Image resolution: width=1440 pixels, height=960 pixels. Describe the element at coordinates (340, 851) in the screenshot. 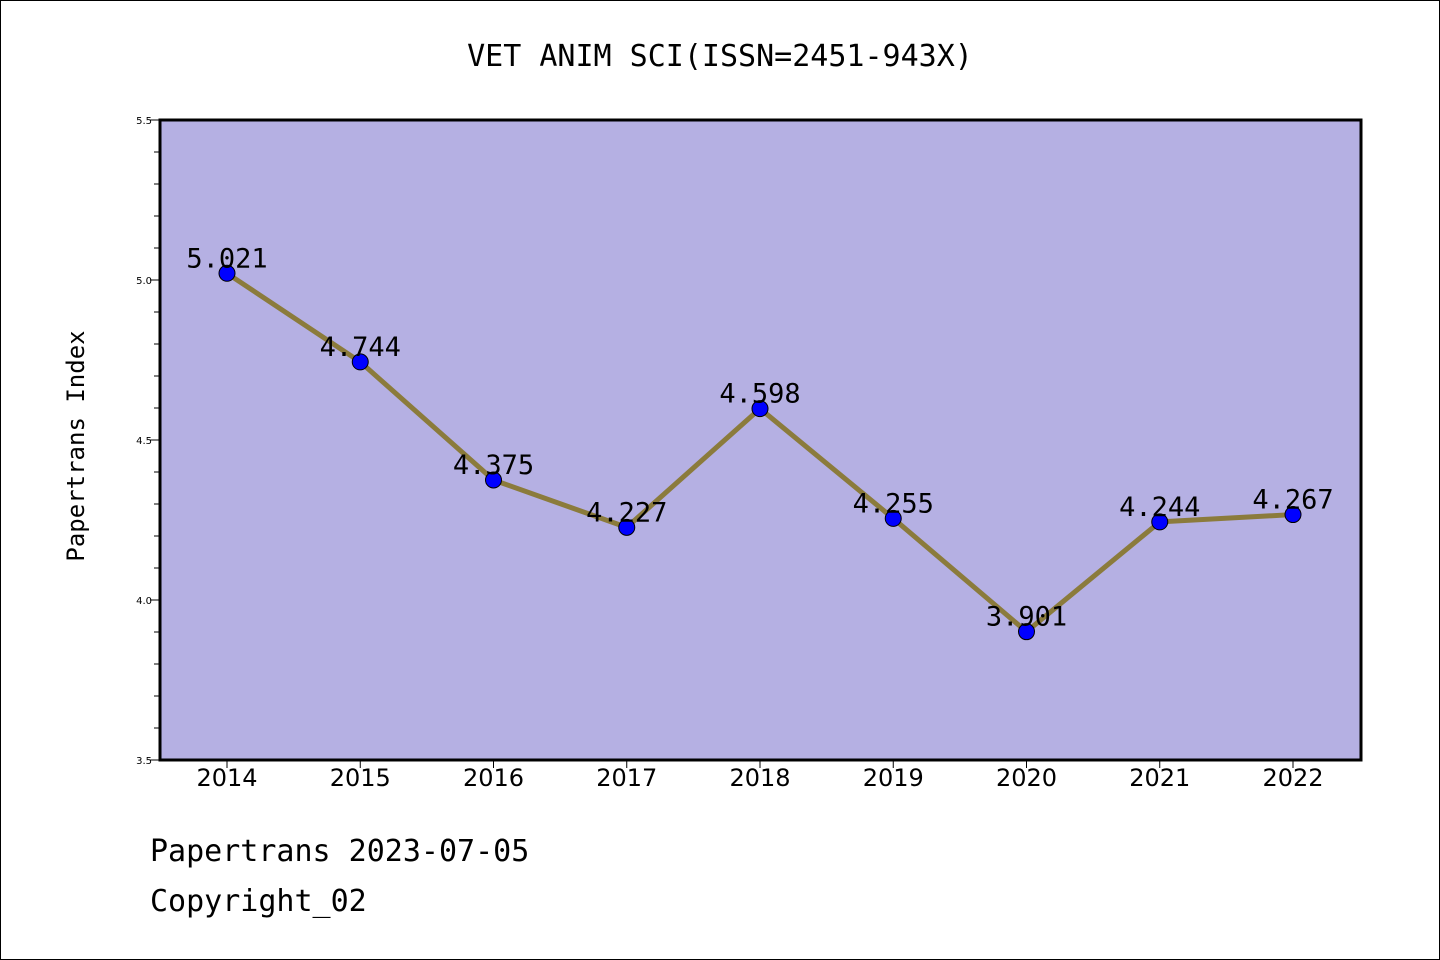

I see `footer-date: Papertrans 2023-07-05` at that location.